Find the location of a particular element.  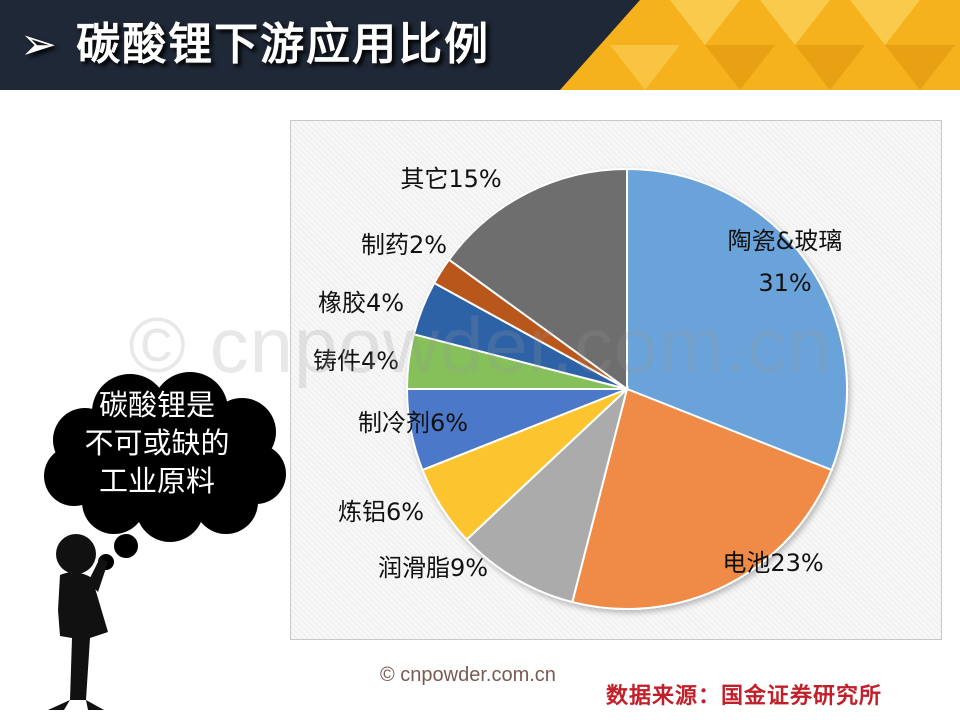

pie-label-1: 陶瓷&玻璃 31% is located at coordinates (785, 262).